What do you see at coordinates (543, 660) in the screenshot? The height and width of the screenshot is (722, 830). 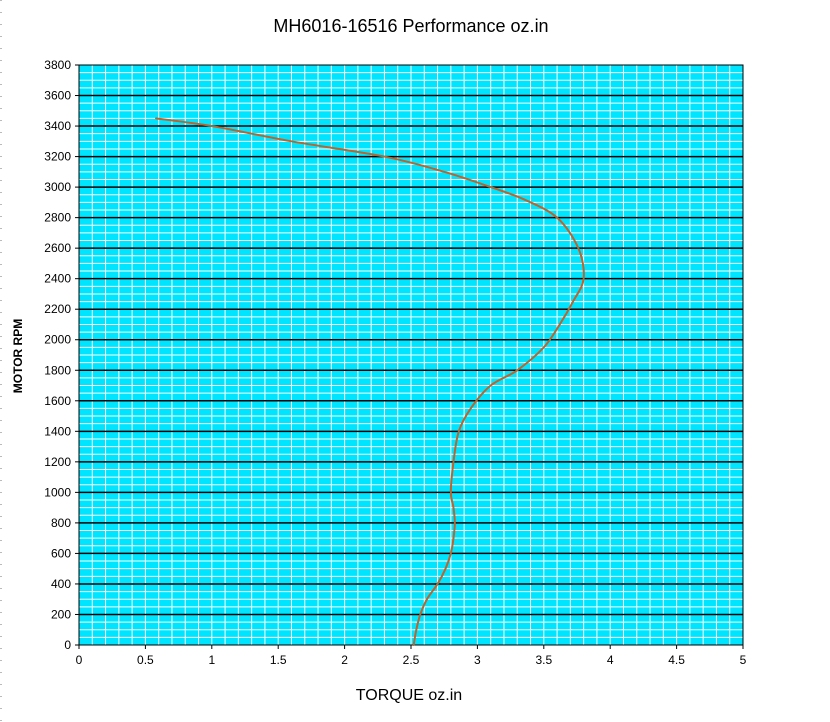 I see `x-tick-label: 3.5` at bounding box center [543, 660].